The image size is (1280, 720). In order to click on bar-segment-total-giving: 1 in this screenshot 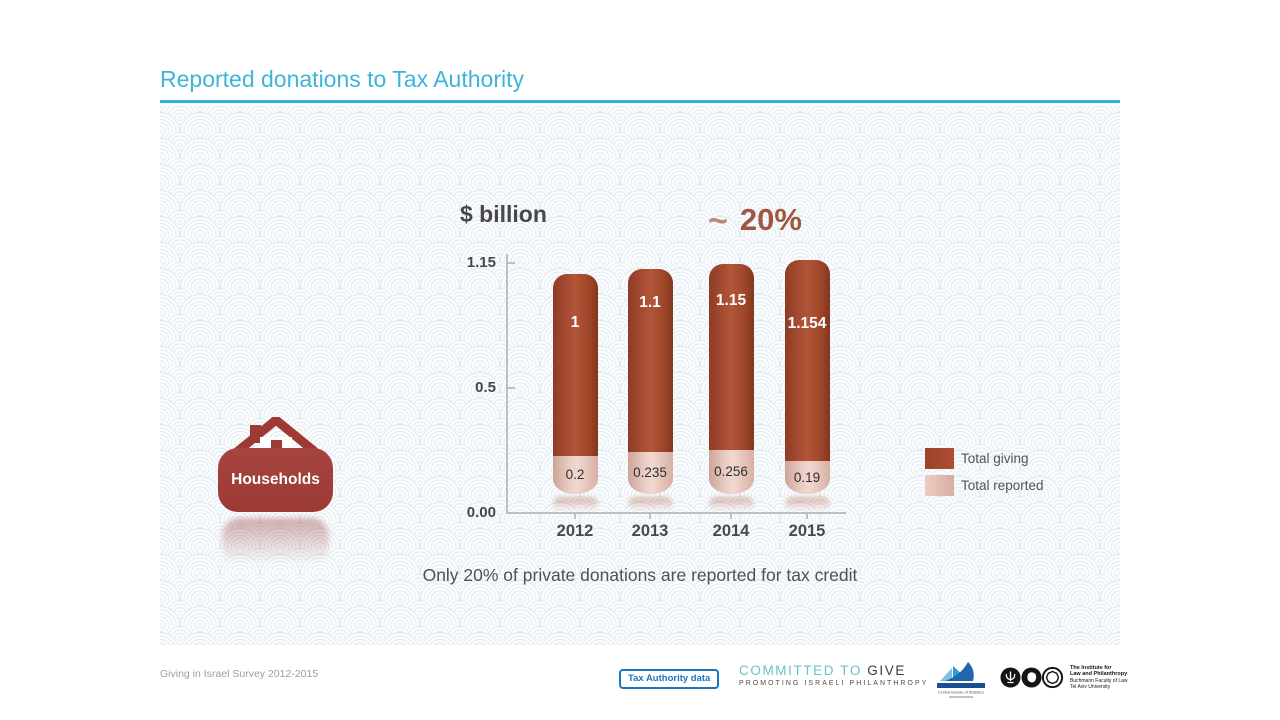, I will do `click(575, 365)`.